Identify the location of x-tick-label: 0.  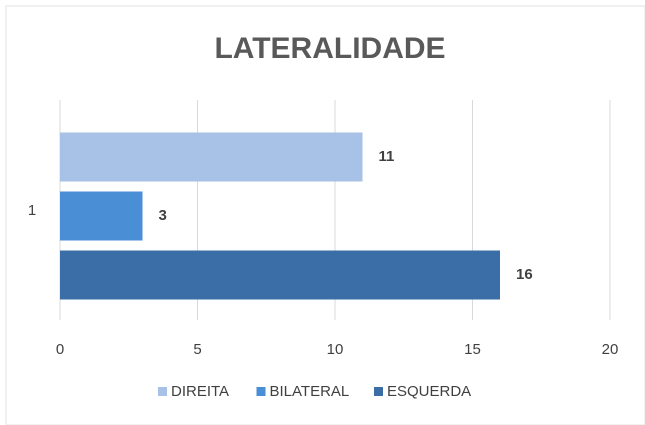
(60, 349).